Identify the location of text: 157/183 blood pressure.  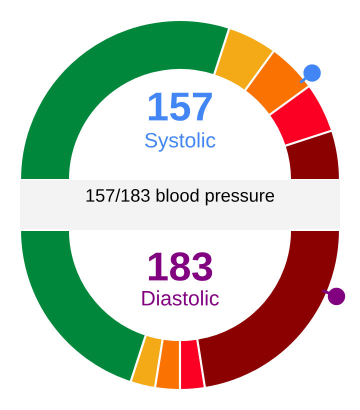
(180, 197).